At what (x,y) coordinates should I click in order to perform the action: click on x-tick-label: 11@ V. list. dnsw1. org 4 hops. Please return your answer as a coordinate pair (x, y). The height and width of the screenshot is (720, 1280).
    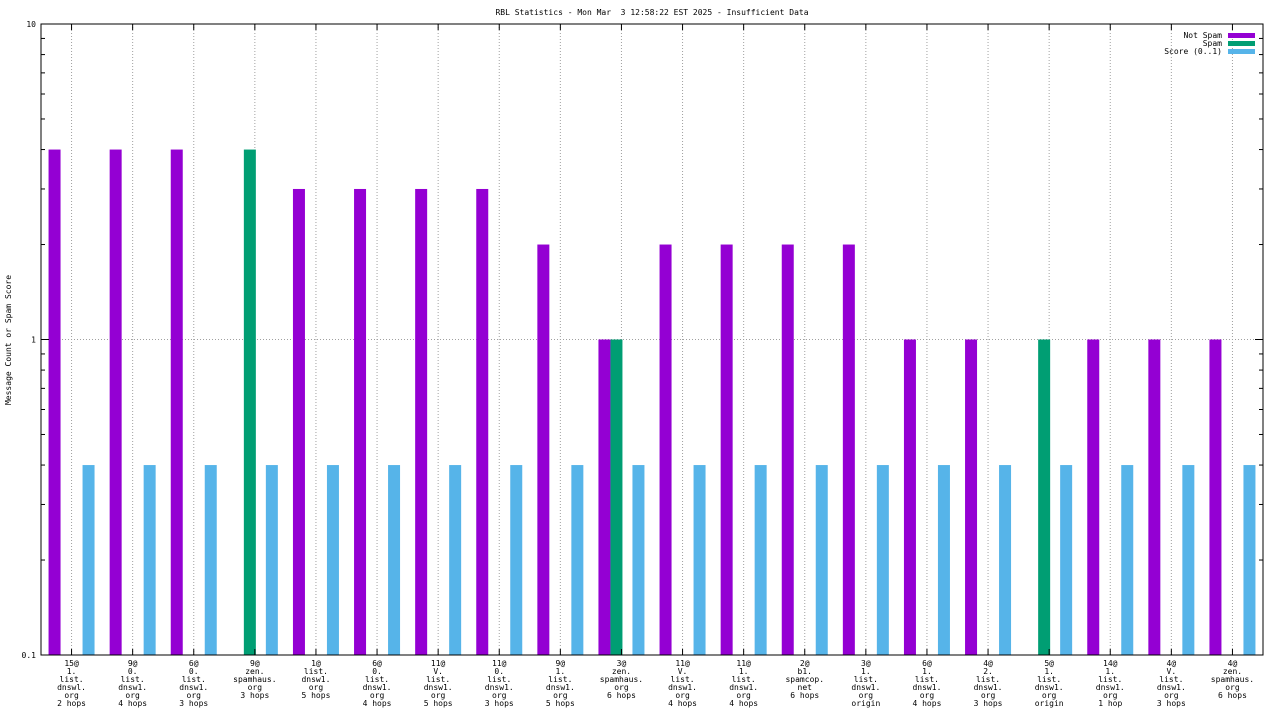
    Looking at the image, I should click on (682, 683).